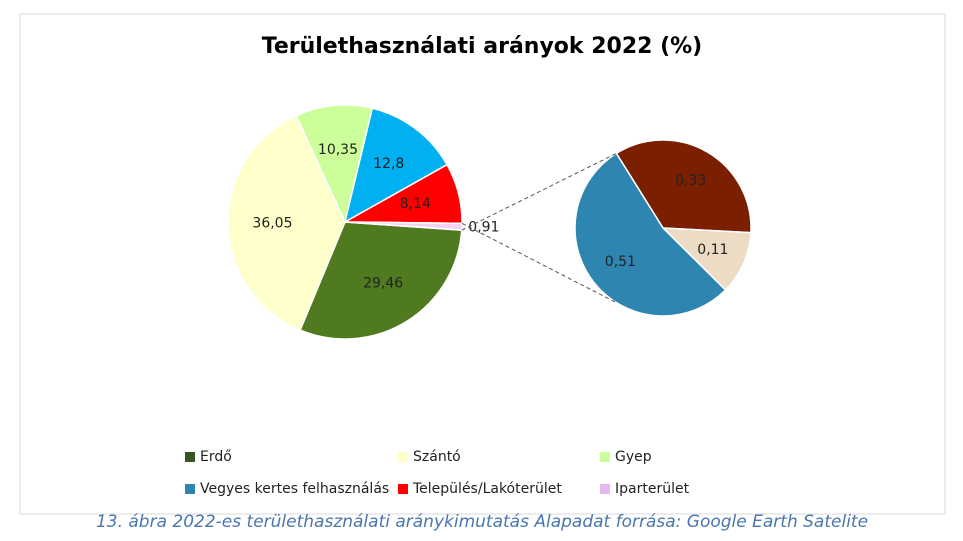 This screenshot has height=541, width=963. I want to click on legend-label: Szántó, so click(437, 457).